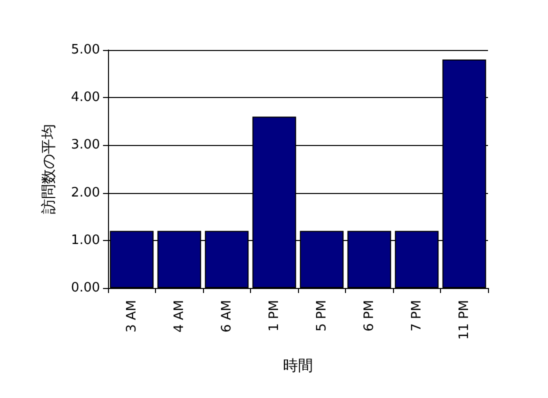 Image resolution: width=548 pixels, height=398 pixels. I want to click on x-tick-label: 6 PM, so click(369, 316).